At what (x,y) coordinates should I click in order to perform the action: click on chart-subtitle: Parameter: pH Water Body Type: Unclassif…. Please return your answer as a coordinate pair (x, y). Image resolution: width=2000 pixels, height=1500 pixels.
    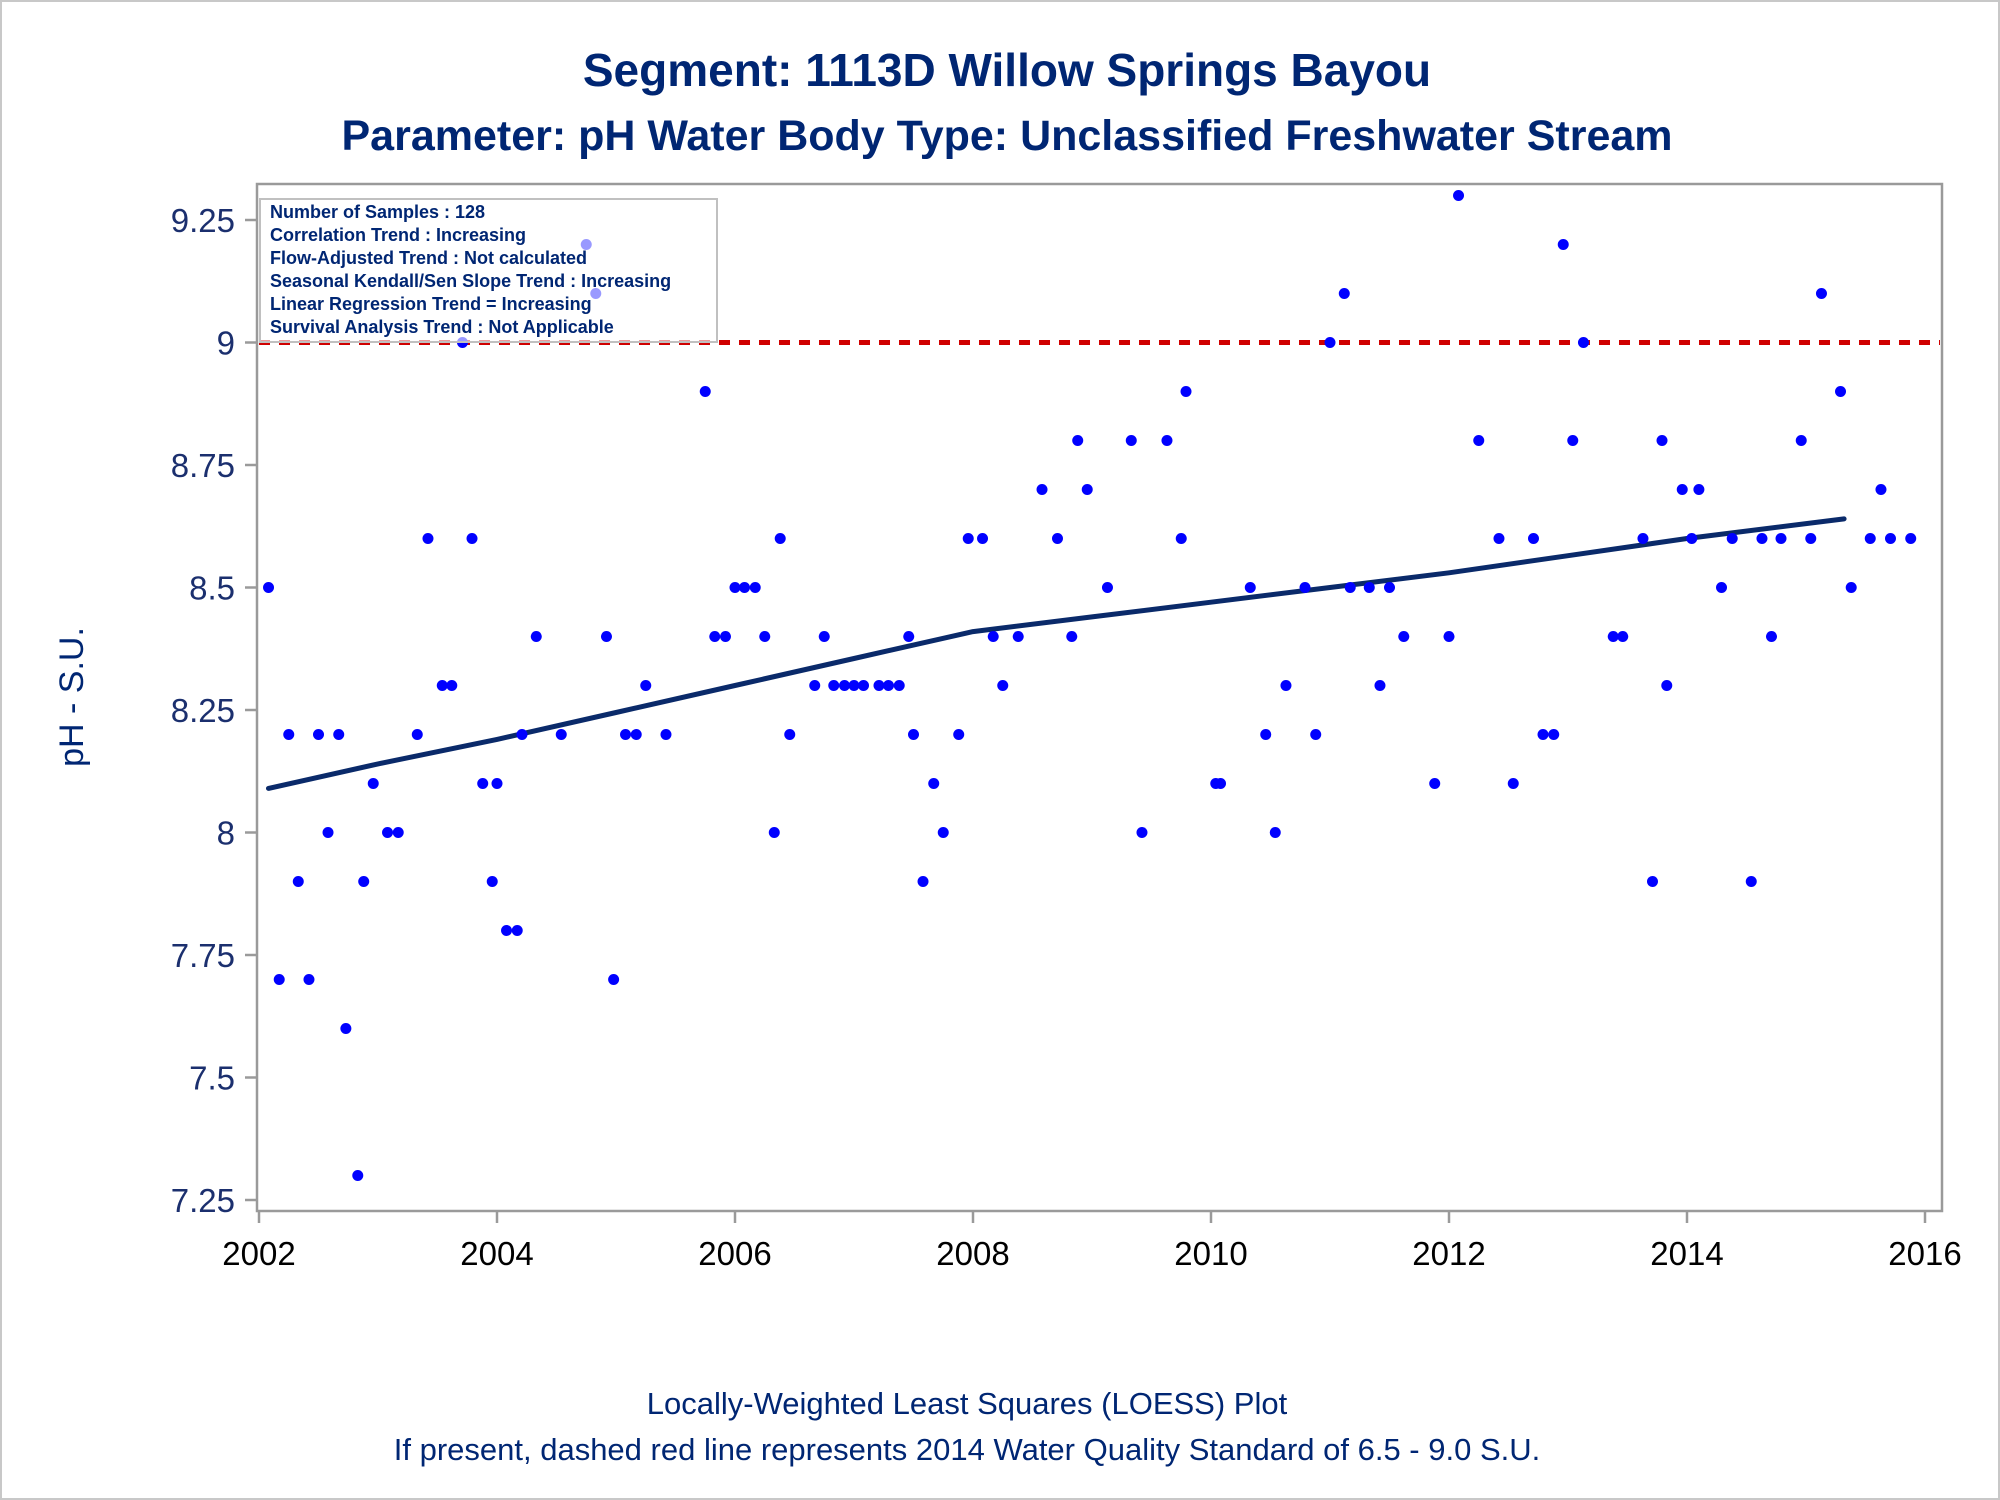
    Looking at the image, I should click on (1006, 136).